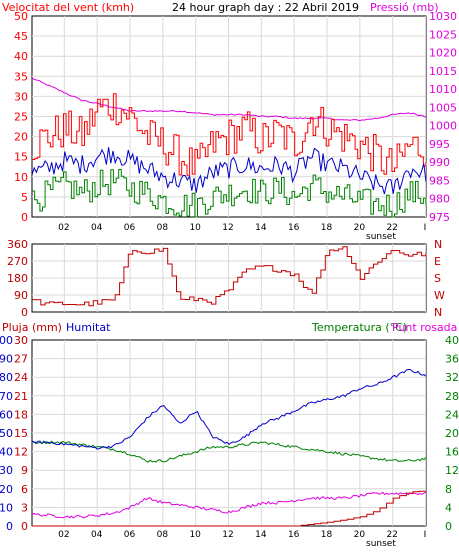 The width and height of the screenshot is (459, 554). Describe the element at coordinates (6, 470) in the screenshot. I see `humidity-tick-label: 30` at that location.